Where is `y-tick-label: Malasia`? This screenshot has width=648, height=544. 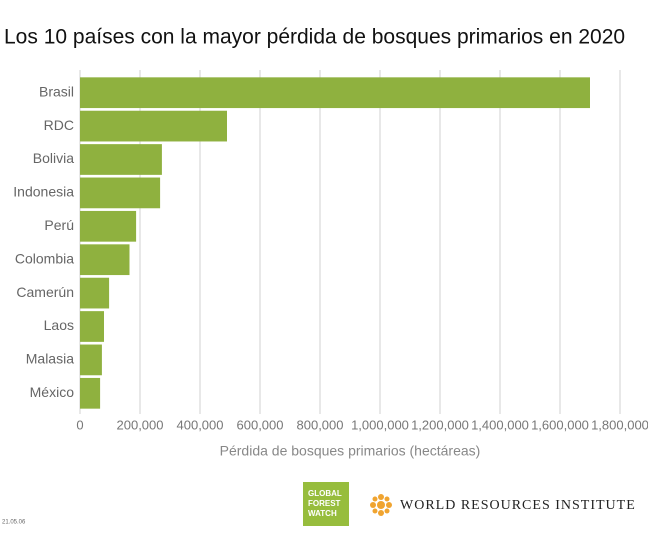 y-tick-label: Malasia is located at coordinates (50, 359).